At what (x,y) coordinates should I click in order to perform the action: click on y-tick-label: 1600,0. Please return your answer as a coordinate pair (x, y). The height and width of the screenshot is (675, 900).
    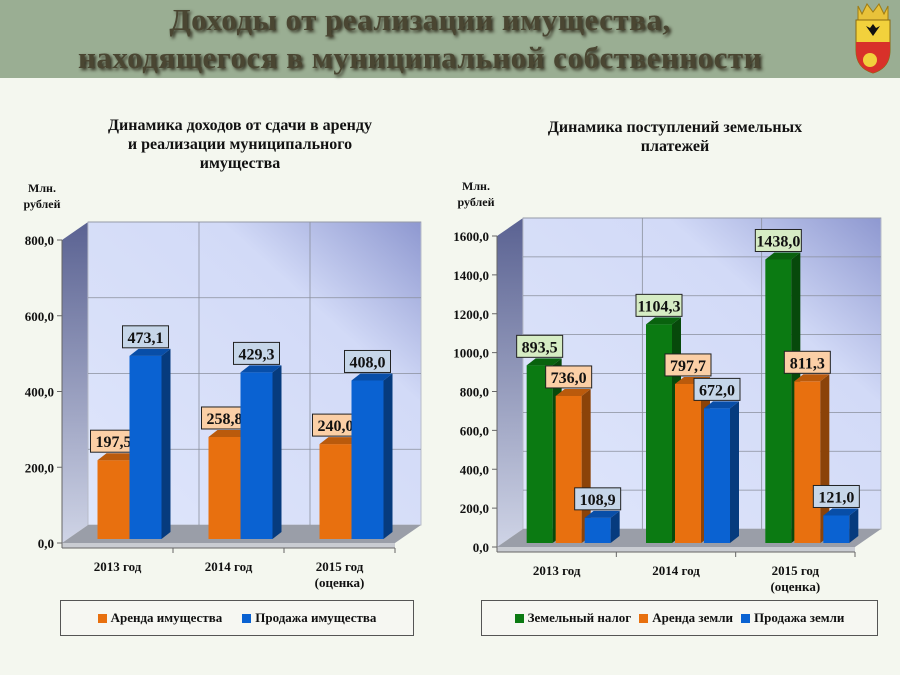
    Looking at the image, I should click on (471, 236).